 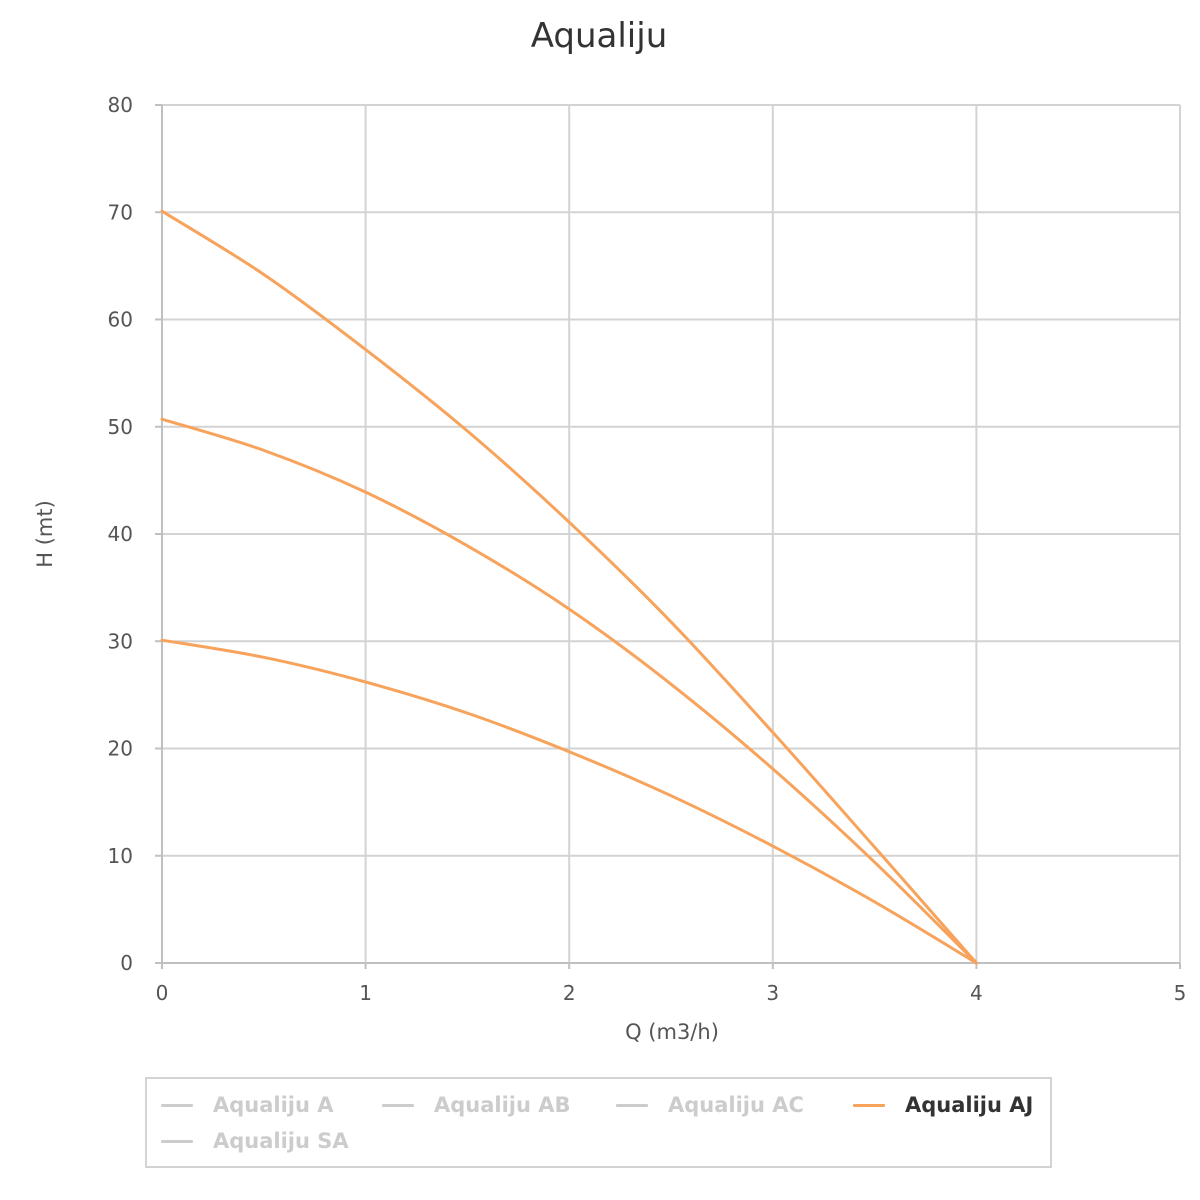 I want to click on legend-item-aqualiju-a: Aqualiju A, so click(x=247, y=1105).